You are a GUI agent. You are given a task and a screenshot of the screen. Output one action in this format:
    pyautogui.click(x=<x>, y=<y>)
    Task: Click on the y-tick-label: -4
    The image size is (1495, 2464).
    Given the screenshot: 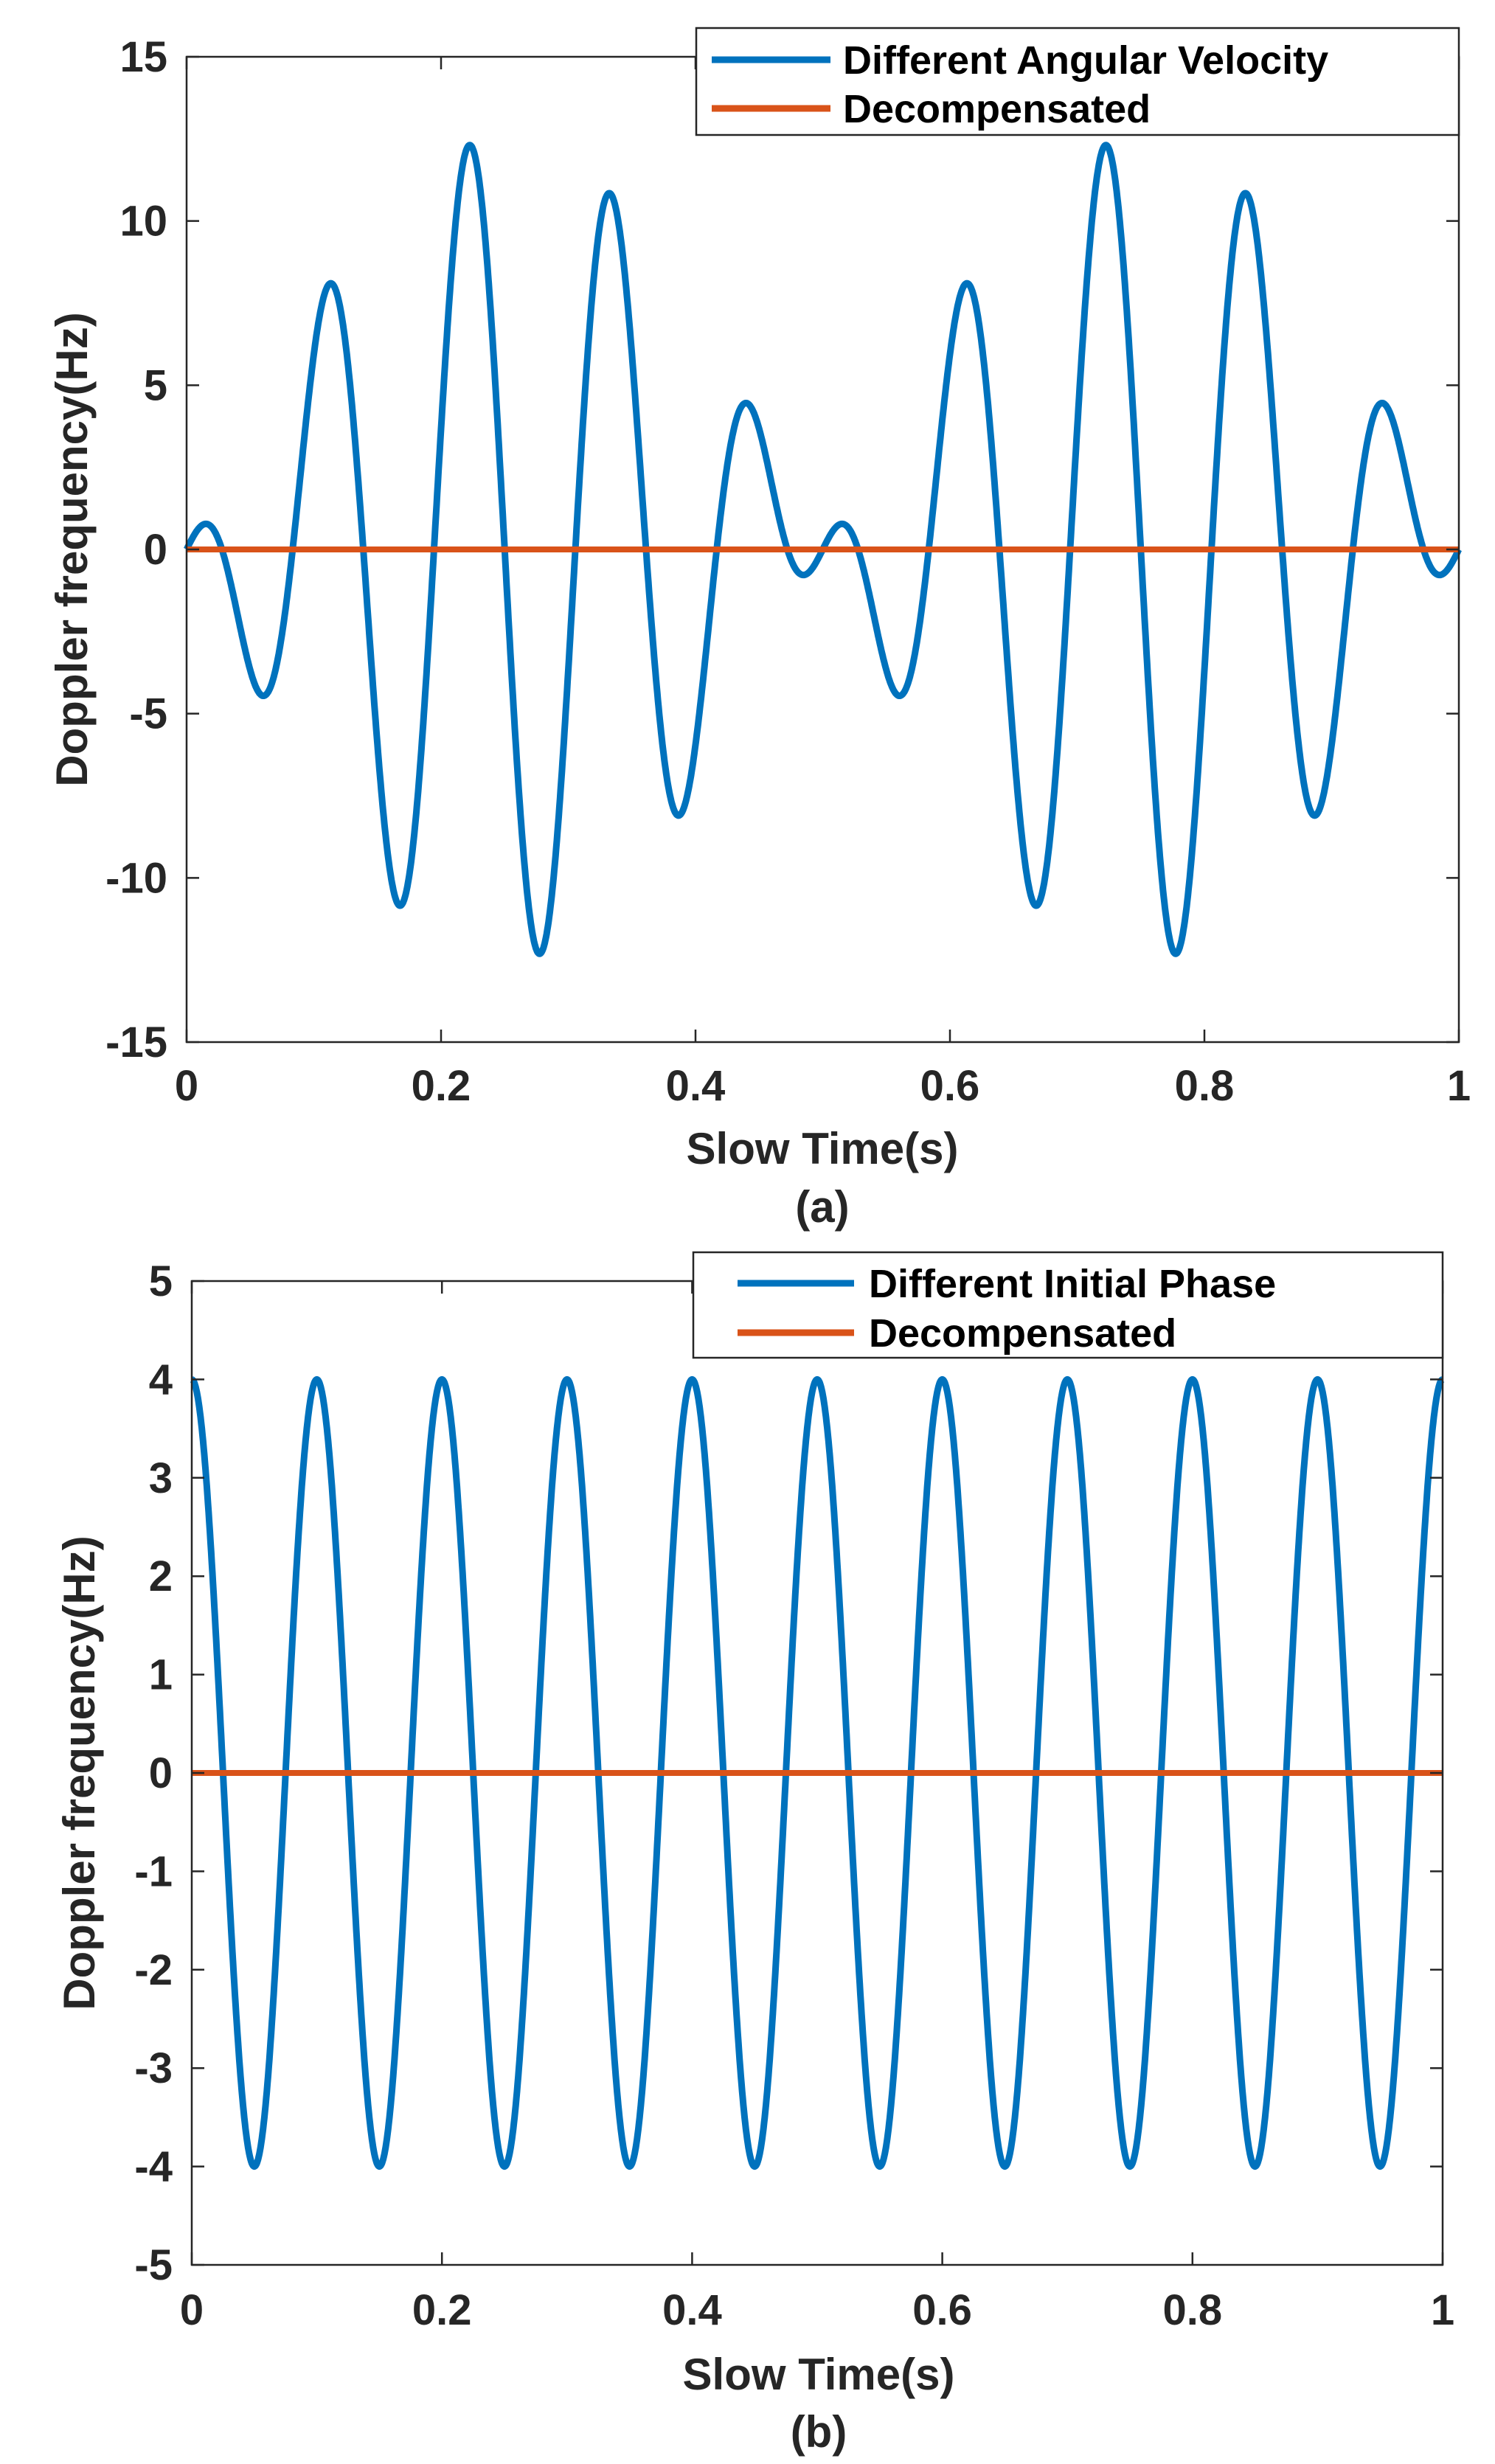 What is the action you would take?
    pyautogui.click(x=153, y=2167)
    